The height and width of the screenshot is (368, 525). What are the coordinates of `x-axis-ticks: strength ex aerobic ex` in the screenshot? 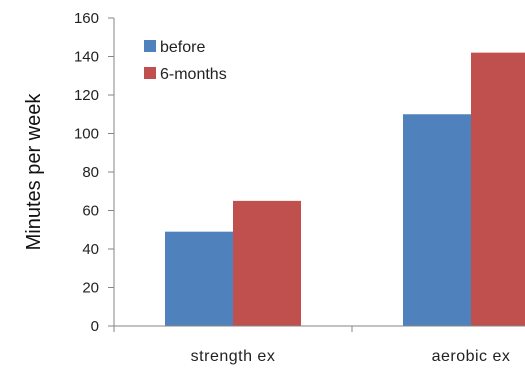 It's located at (312, 345).